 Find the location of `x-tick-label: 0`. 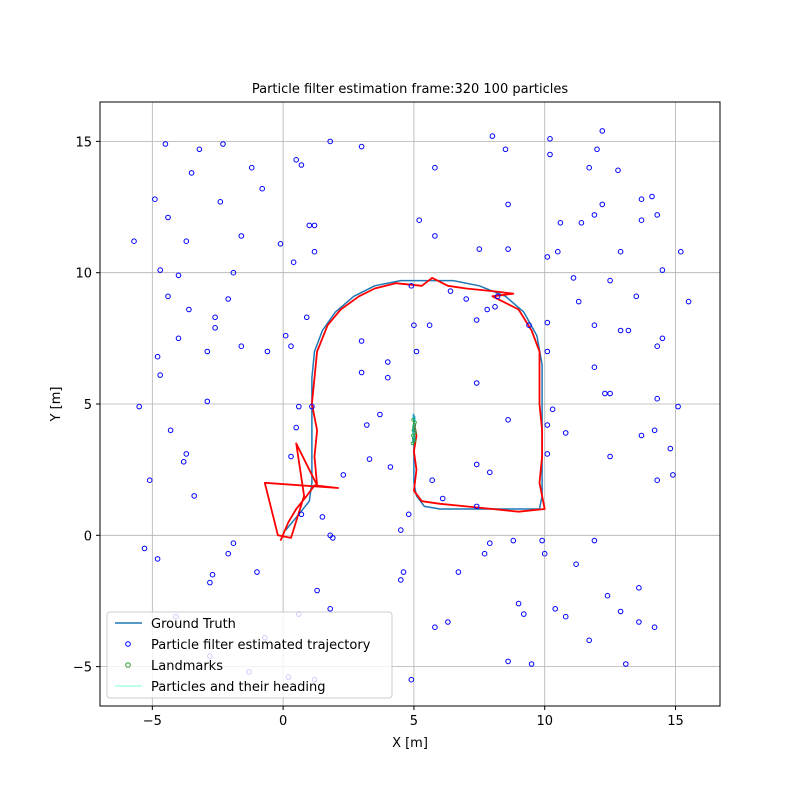

x-tick-label: 0 is located at coordinates (283, 721).